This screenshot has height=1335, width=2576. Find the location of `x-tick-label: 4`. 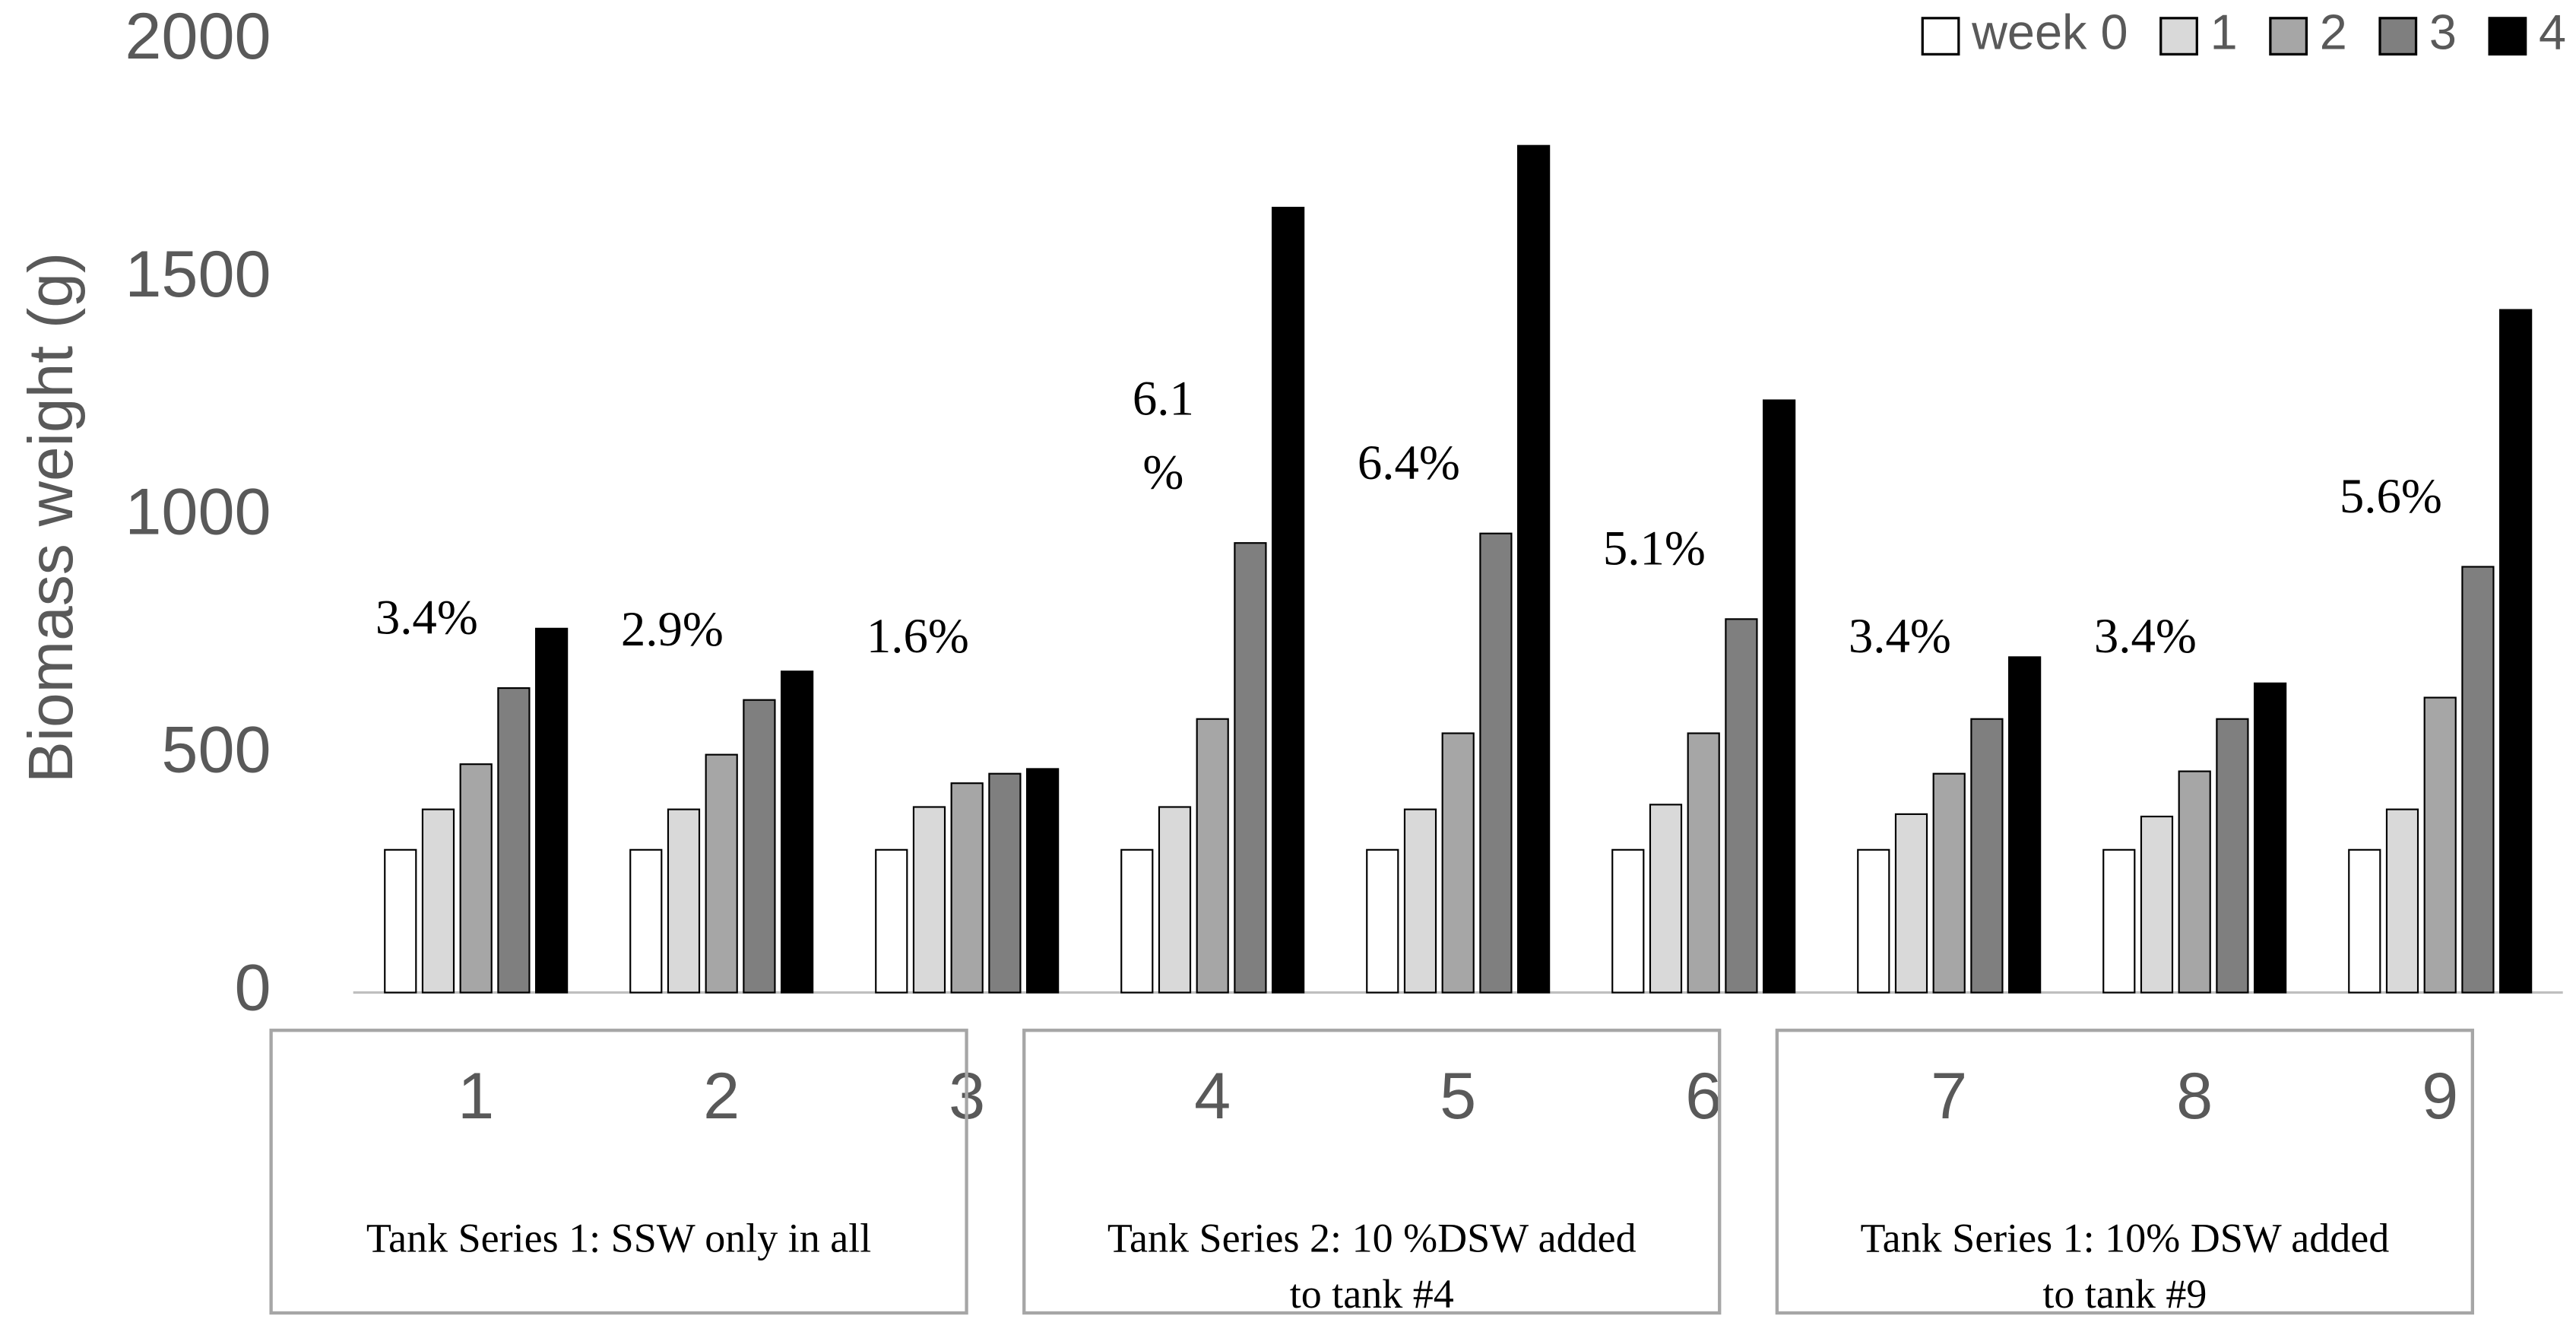

x-tick-label: 4 is located at coordinates (1212, 1096).